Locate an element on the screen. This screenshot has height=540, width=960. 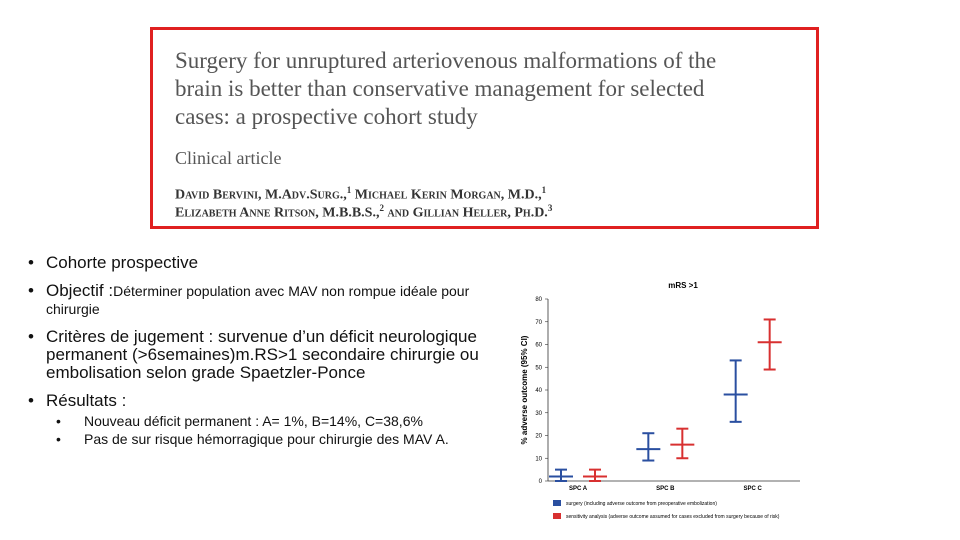
y-tick-label: 80 is located at coordinates (538, 300).